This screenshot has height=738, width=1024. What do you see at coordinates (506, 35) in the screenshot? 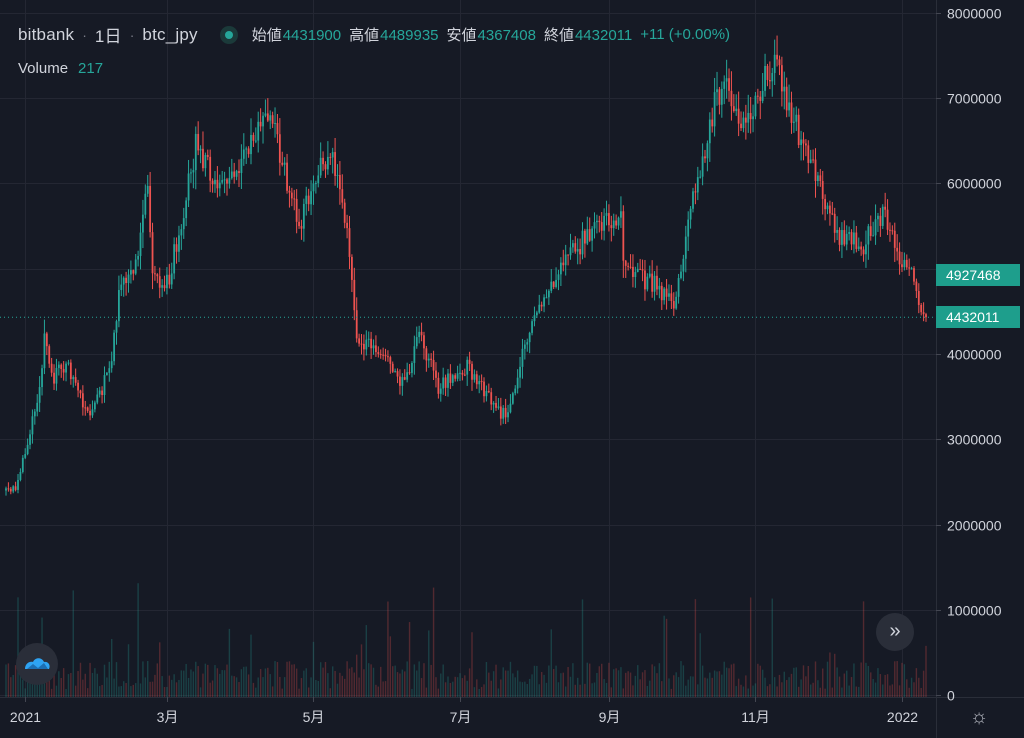
I see `low-number: 4367408` at bounding box center [506, 35].